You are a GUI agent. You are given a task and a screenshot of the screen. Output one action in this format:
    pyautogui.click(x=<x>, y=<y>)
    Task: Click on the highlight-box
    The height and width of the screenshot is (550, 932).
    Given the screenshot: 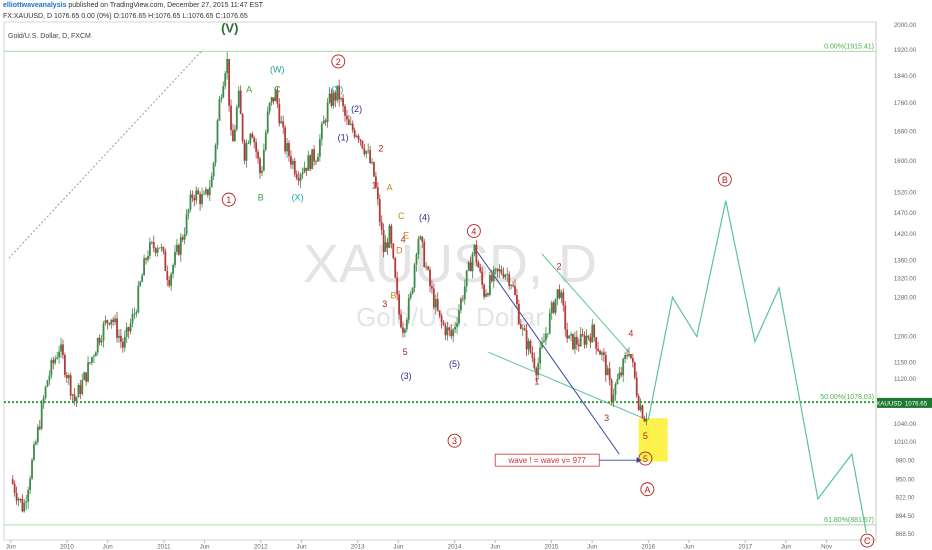 What is the action you would take?
    pyautogui.click(x=653, y=440)
    